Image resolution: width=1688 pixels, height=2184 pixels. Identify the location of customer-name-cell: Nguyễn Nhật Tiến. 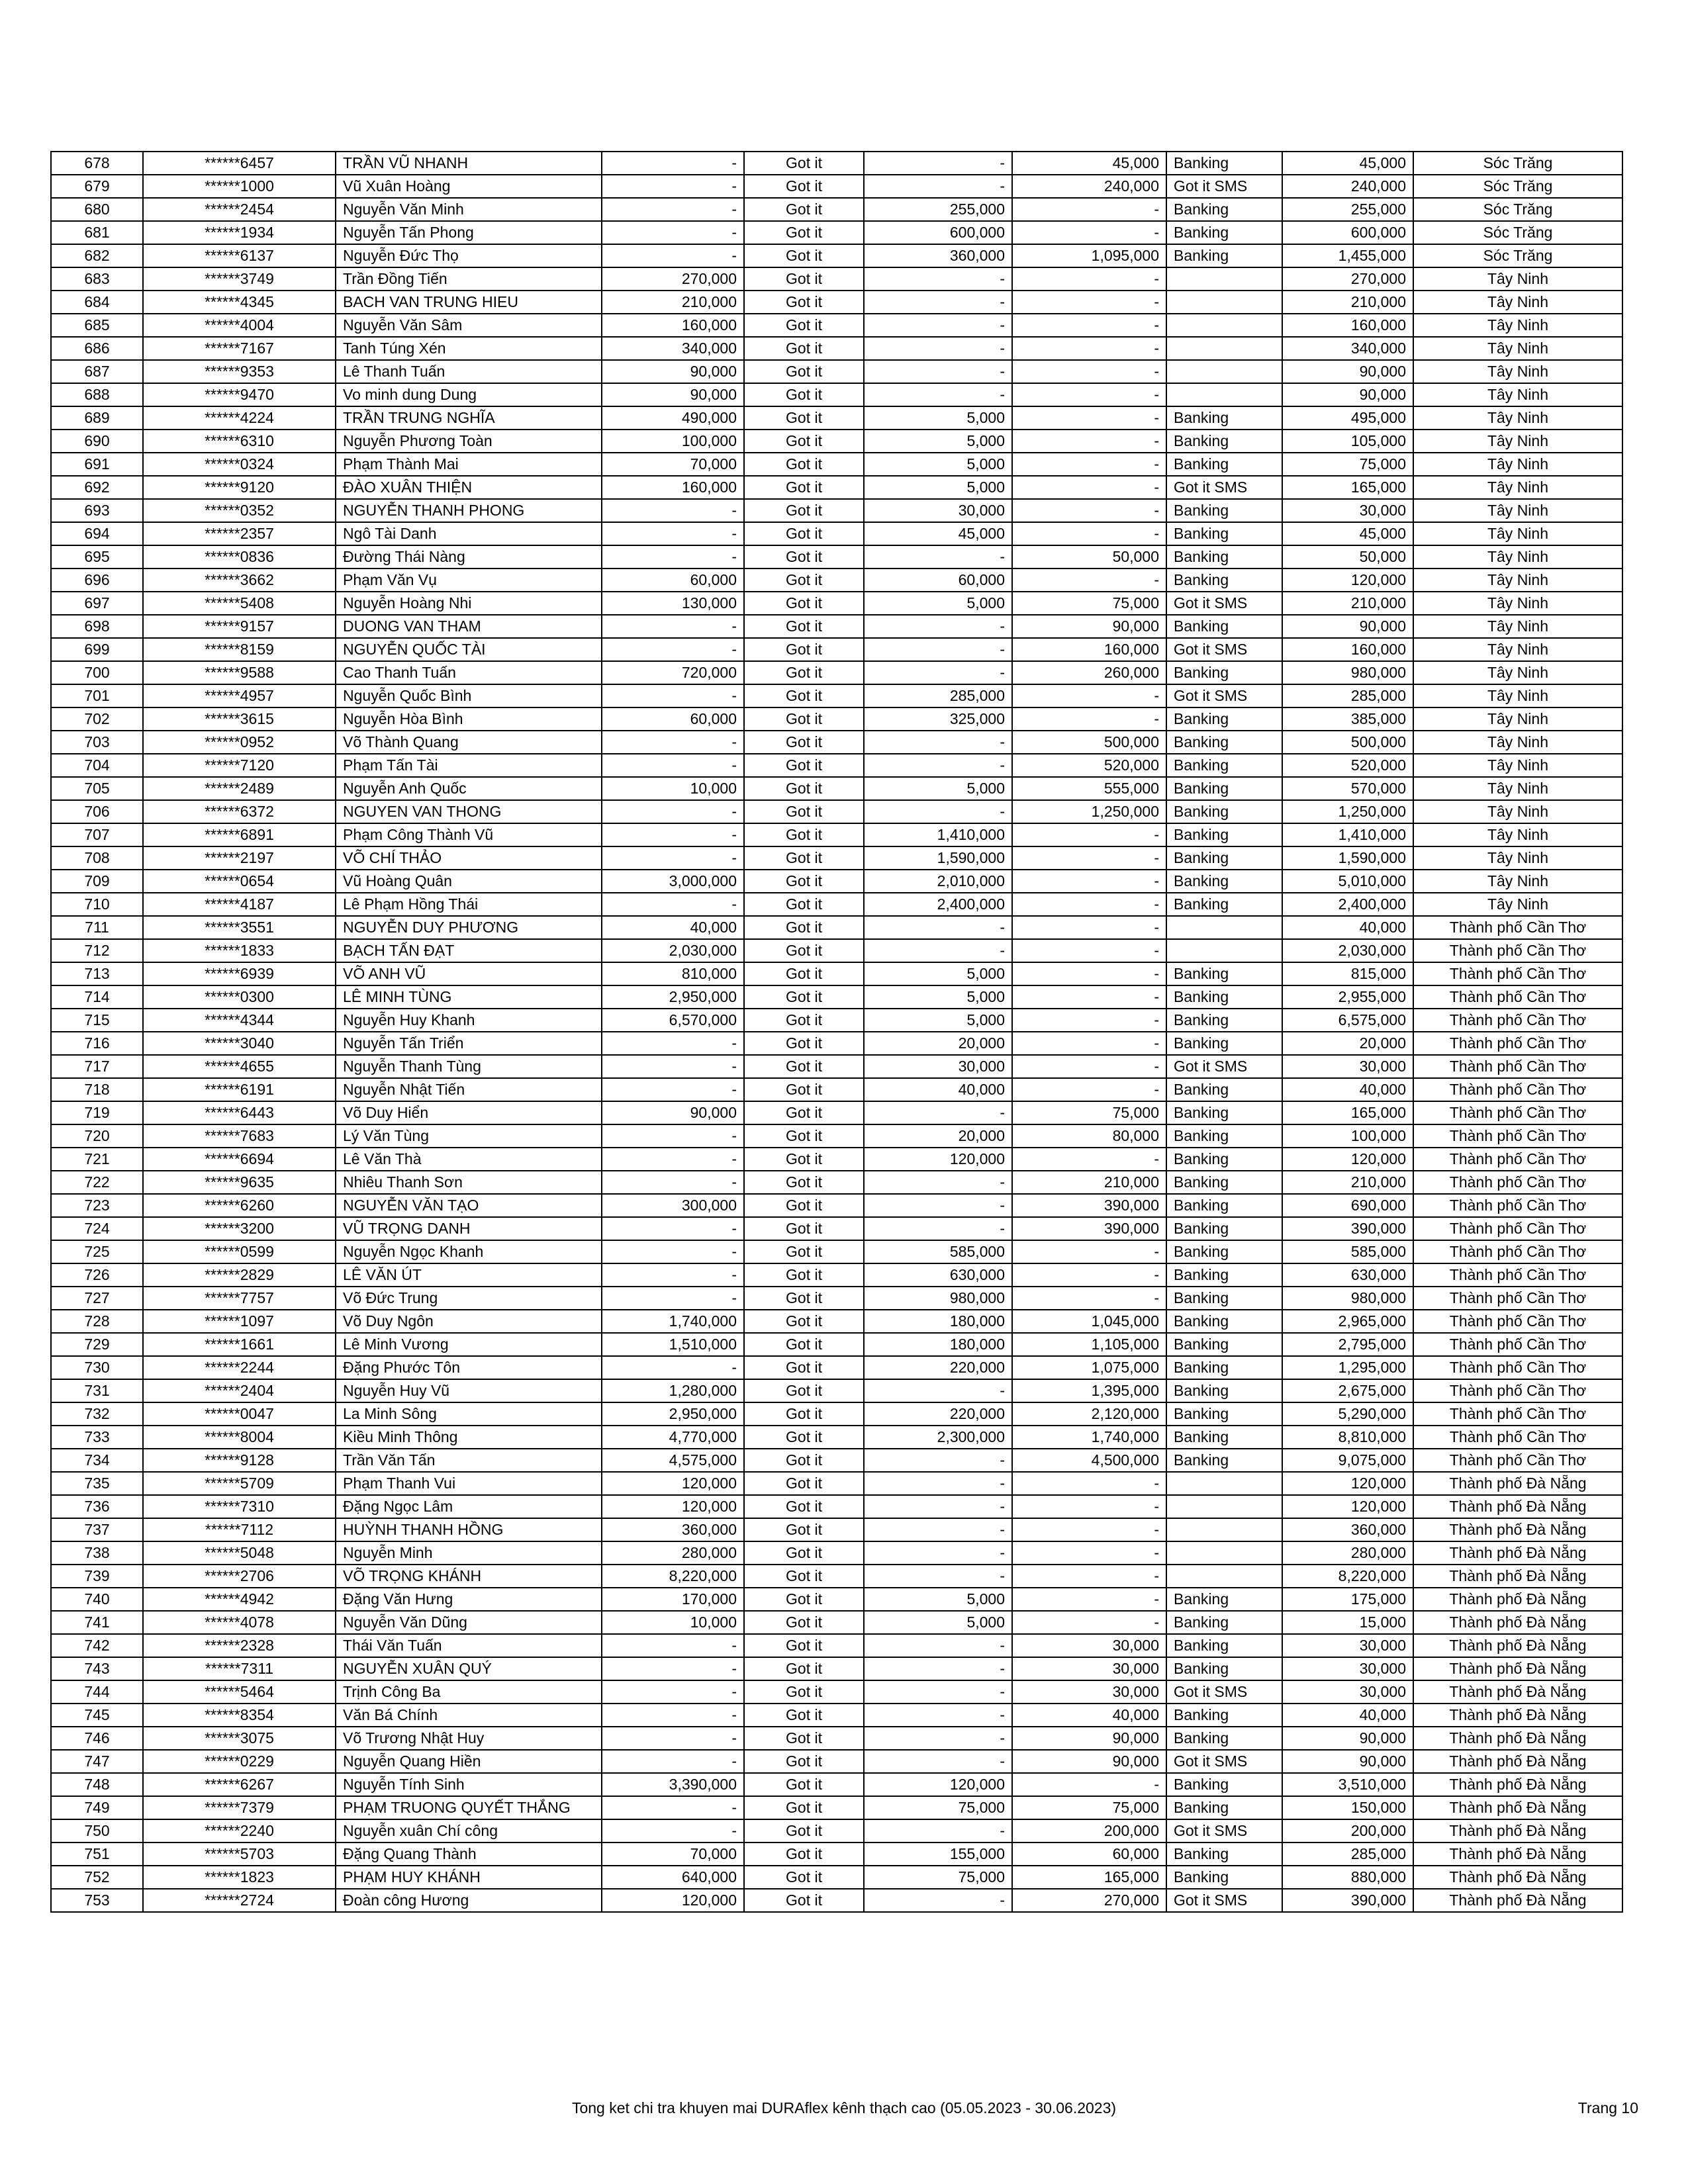
(468, 1089).